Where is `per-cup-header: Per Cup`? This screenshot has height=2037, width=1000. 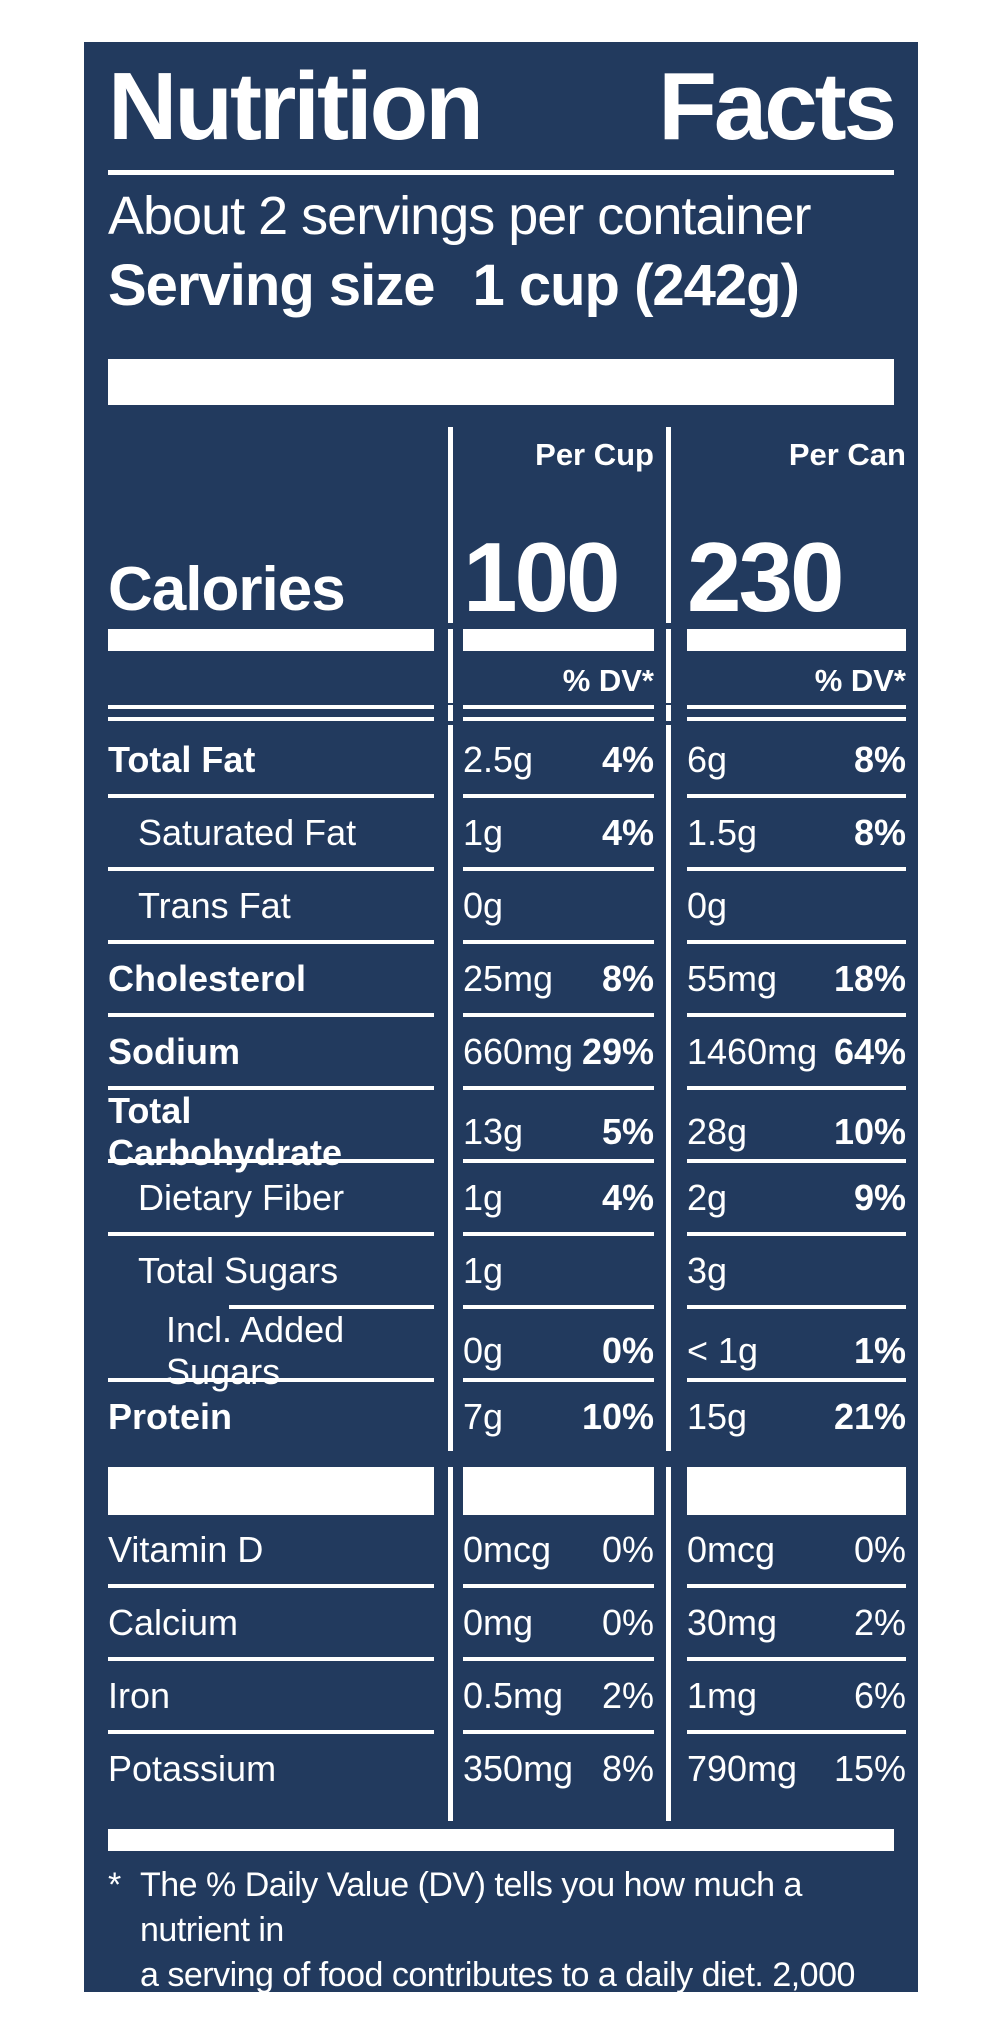
per-cup-header: Per Cup is located at coordinates (594, 454).